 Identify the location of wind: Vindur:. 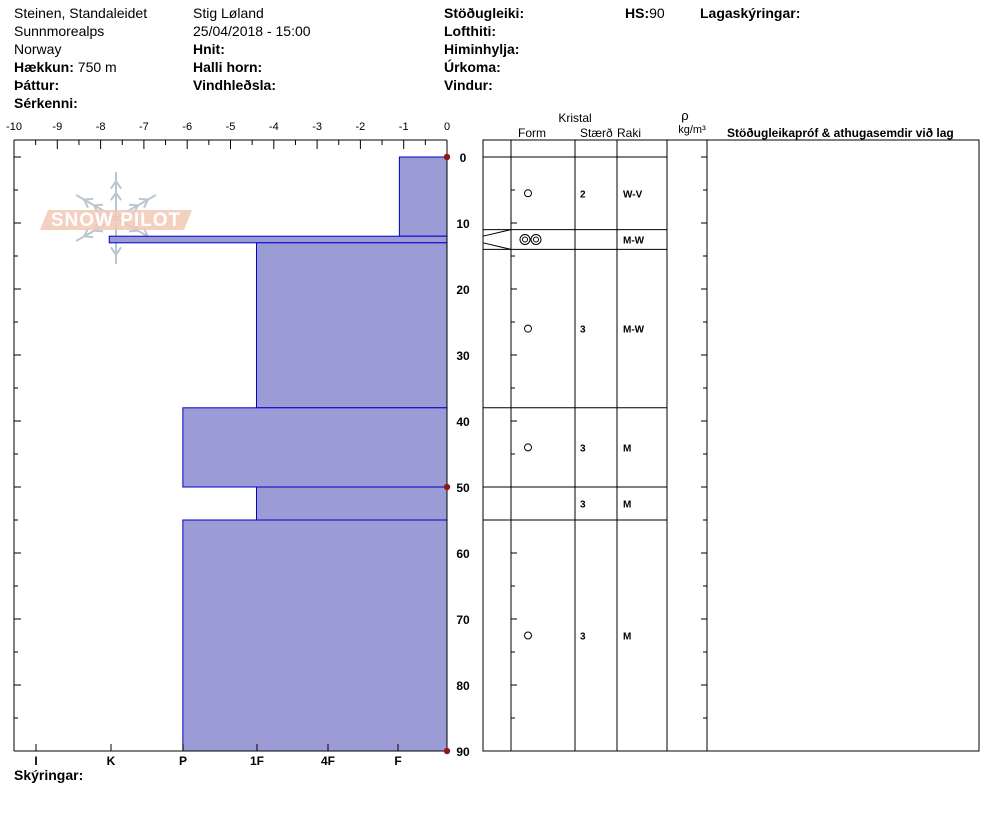
(484, 85).